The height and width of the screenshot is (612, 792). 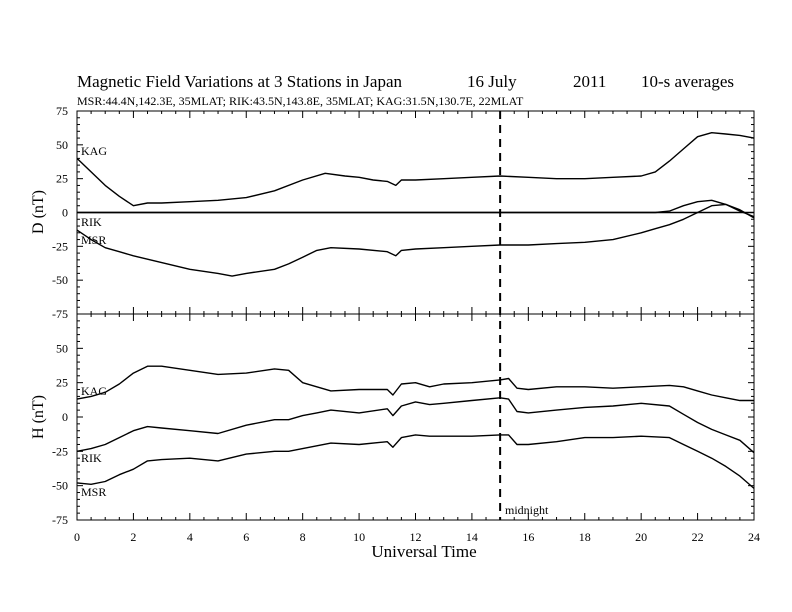 What do you see at coordinates (246, 537) in the screenshot?
I see `x-tick-label: 6` at bounding box center [246, 537].